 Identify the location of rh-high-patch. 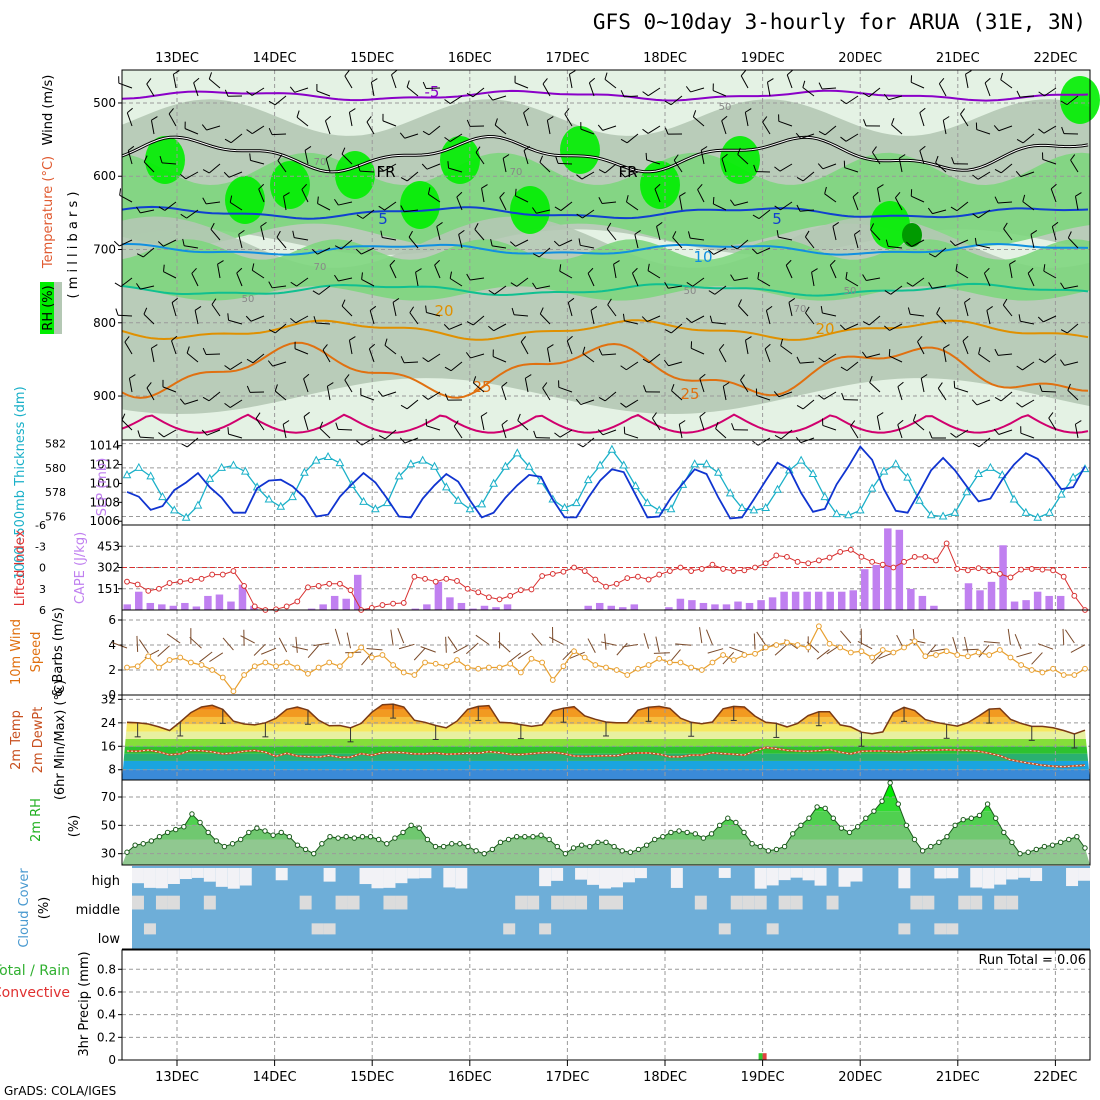
(245, 200).